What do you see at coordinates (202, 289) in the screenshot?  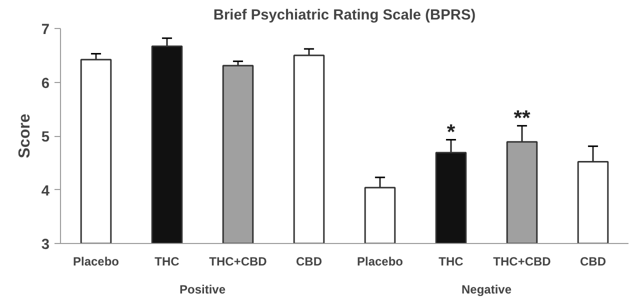 I see `text: Positive` at bounding box center [202, 289].